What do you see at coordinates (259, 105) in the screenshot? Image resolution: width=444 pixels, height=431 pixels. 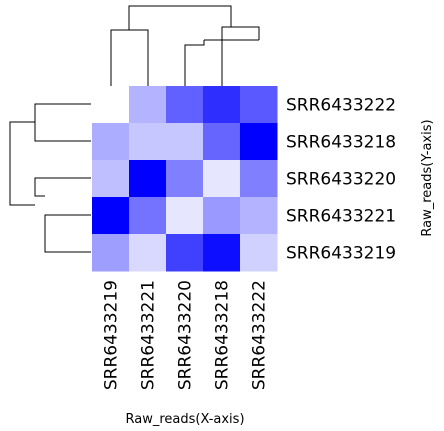 I see `heatmap-cell-SRR6433222-SRR6433222` at bounding box center [259, 105].